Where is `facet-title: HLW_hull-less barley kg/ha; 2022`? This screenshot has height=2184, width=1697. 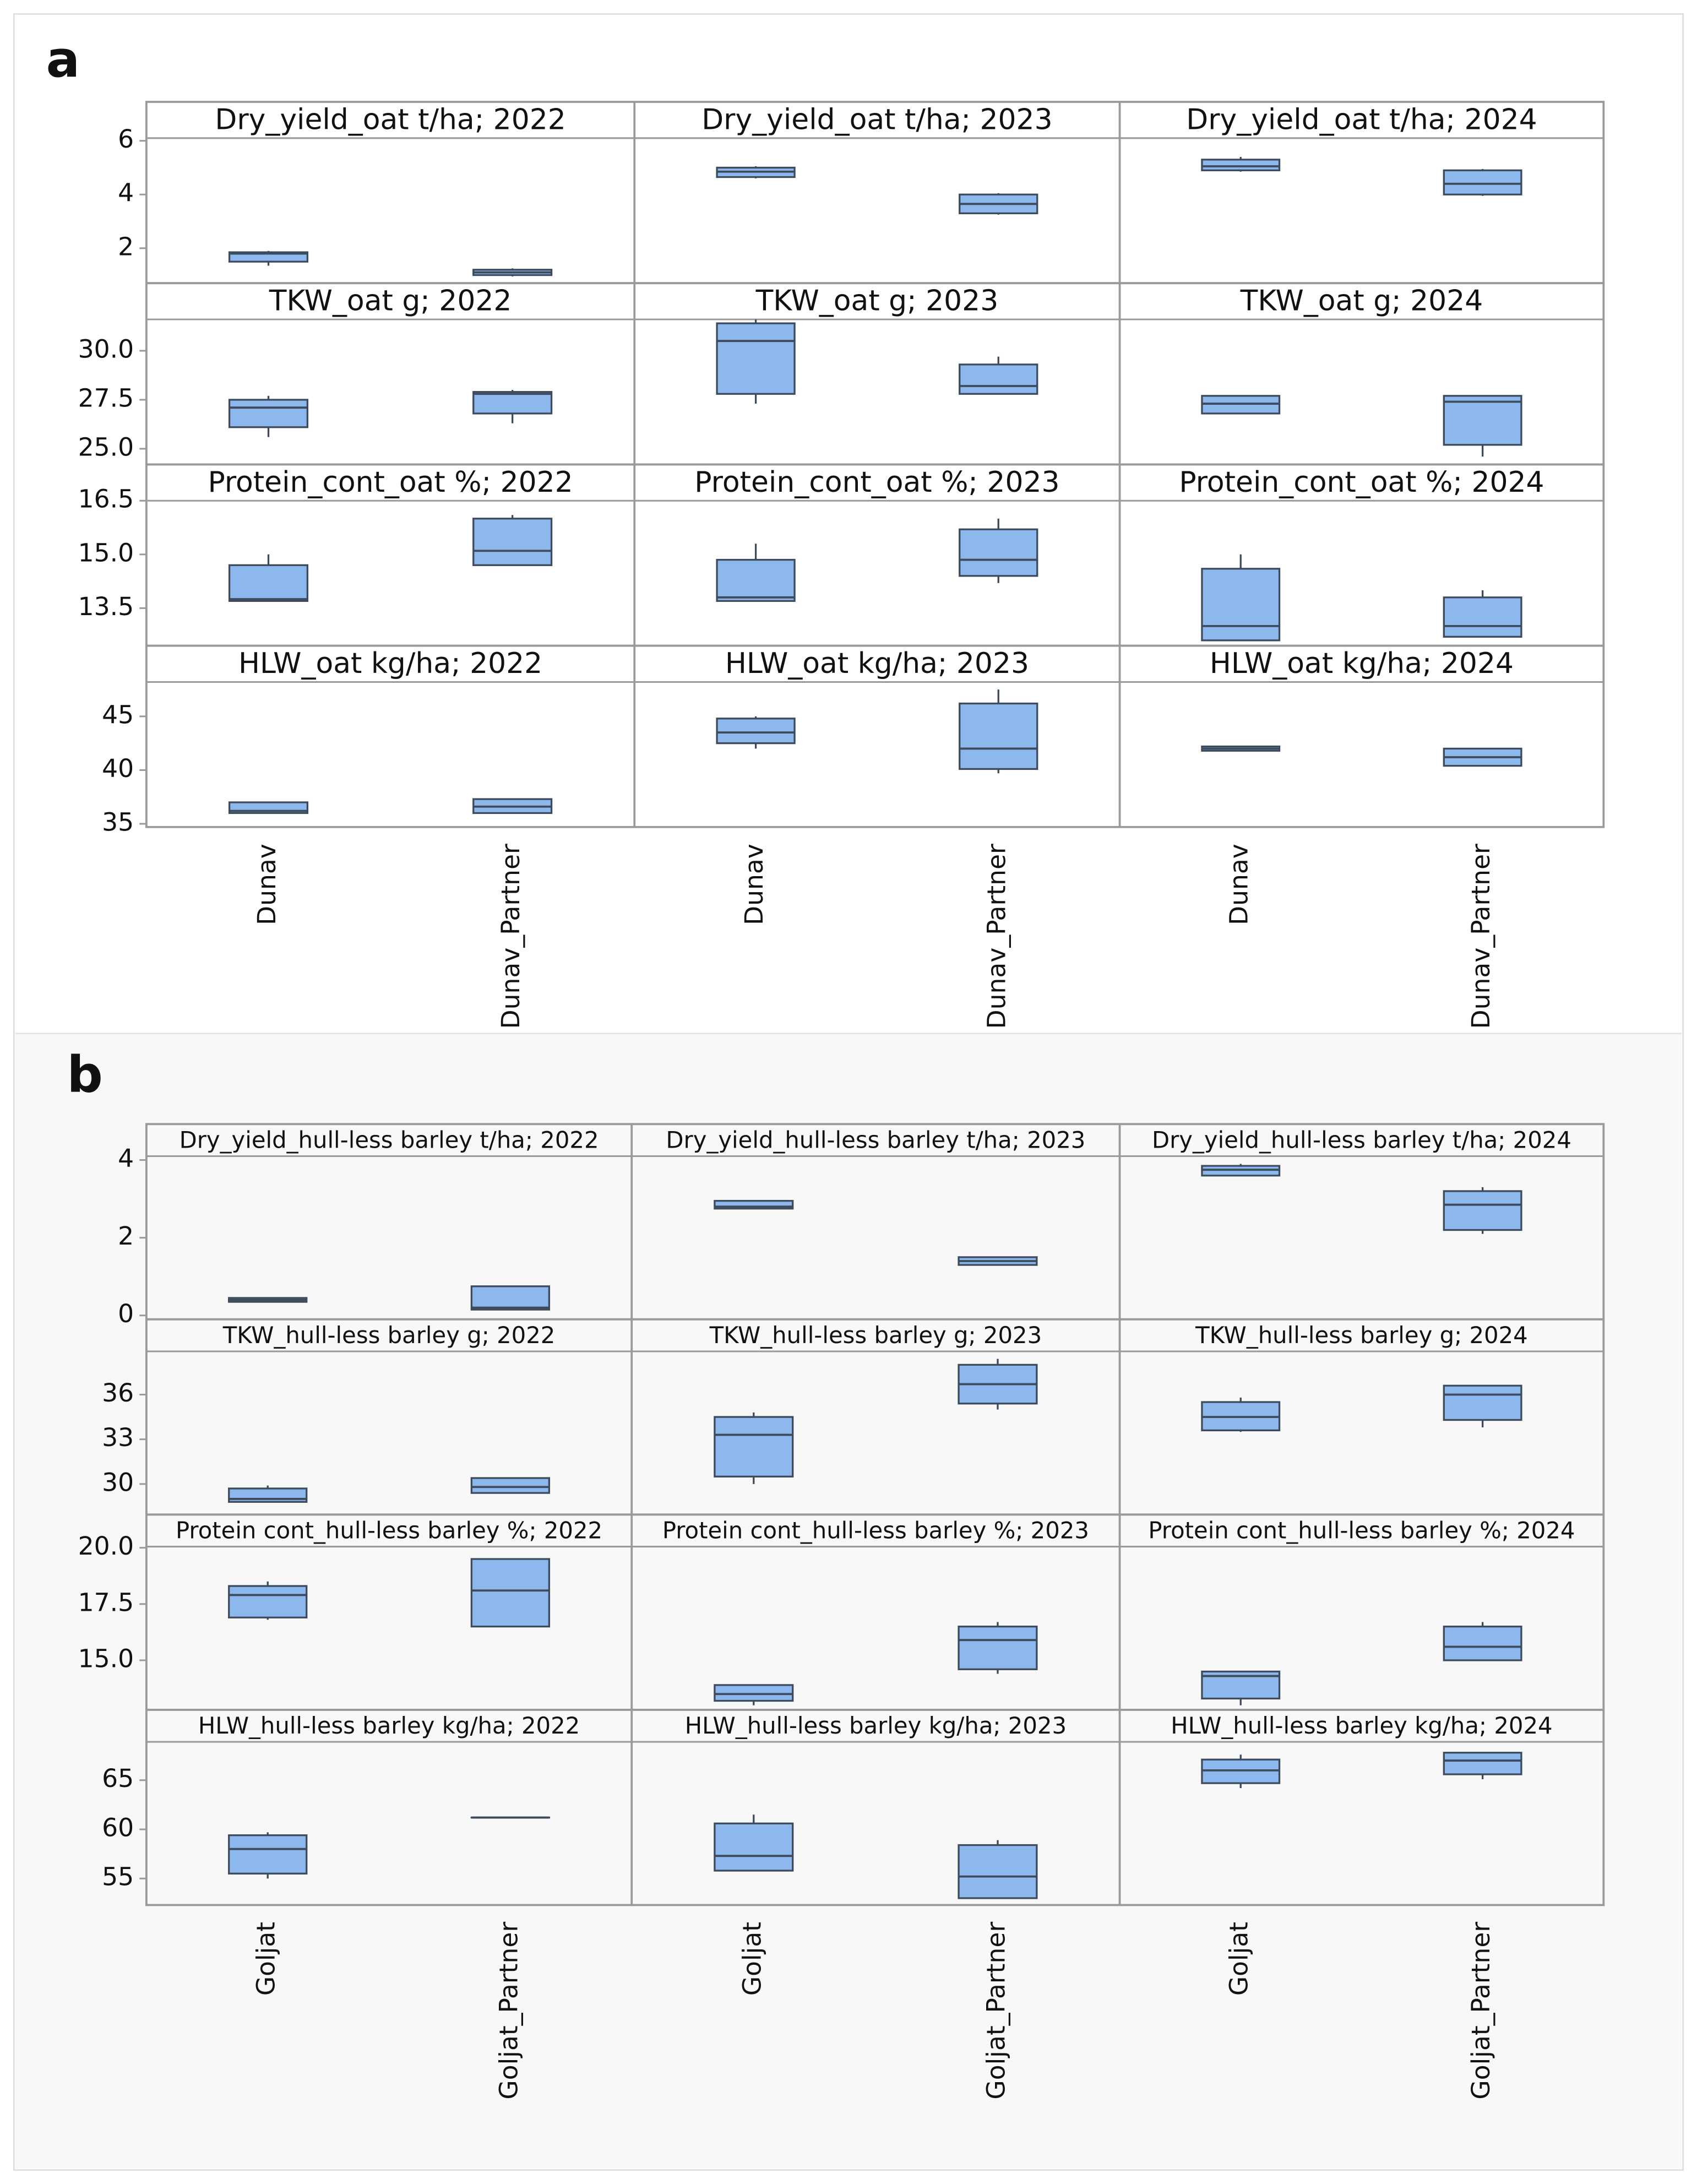 facet-title: HLW_hull-less barley kg/ha; 2022 is located at coordinates (389, 1726).